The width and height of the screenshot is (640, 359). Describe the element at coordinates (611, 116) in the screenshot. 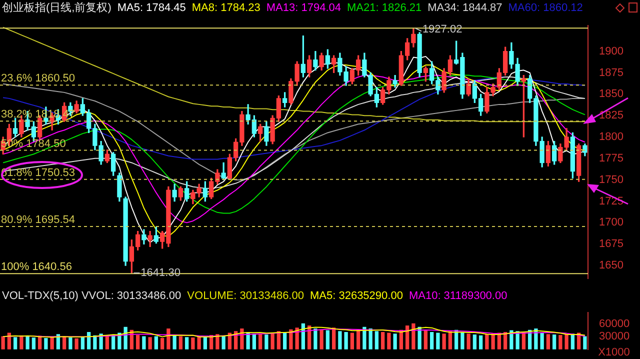

I see `y-tick-label: 1825` at that location.